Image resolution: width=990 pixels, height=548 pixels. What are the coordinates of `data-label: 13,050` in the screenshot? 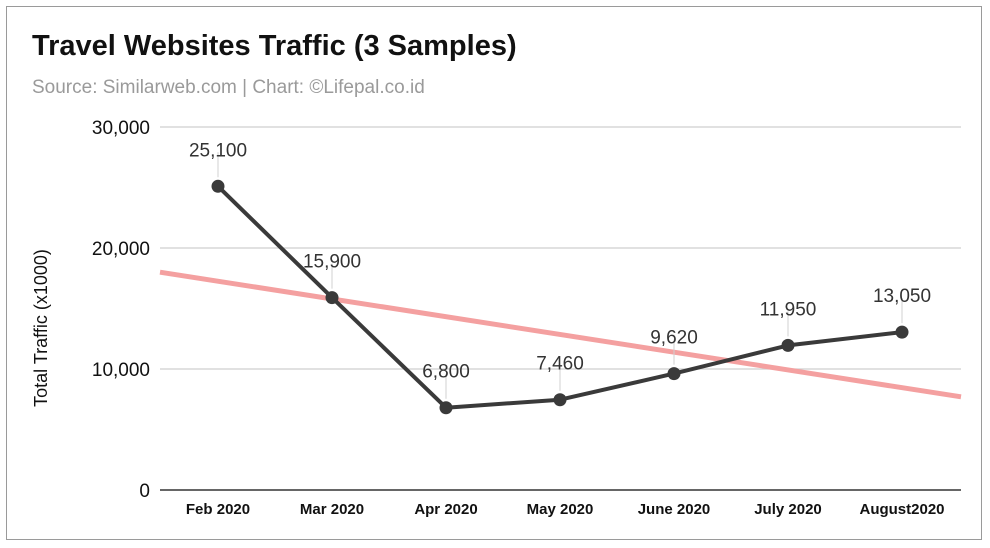 It's located at (902, 296).